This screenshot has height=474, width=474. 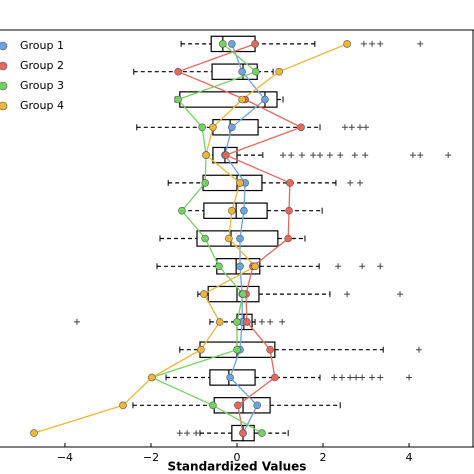 What do you see at coordinates (42, 85) in the screenshot?
I see `legend-label: Group 3` at bounding box center [42, 85].